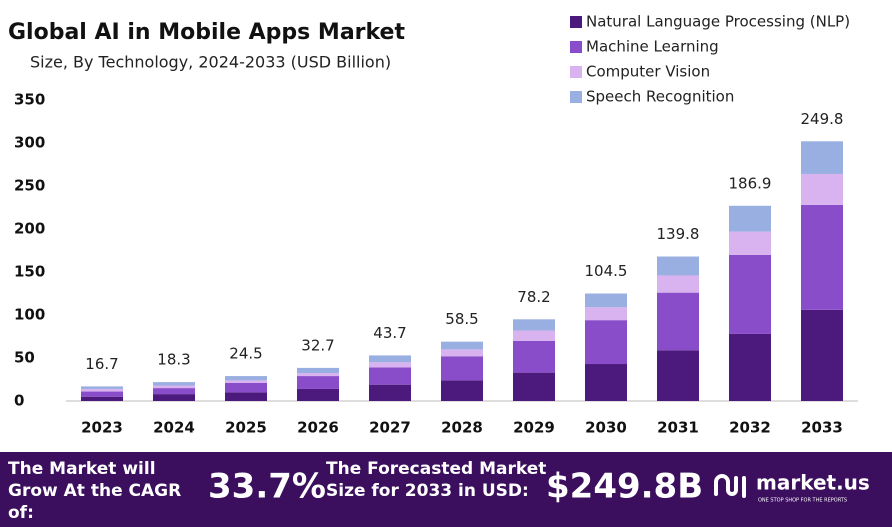 This screenshot has width=892, height=527. I want to click on y-tick-label: 300, so click(29, 143).